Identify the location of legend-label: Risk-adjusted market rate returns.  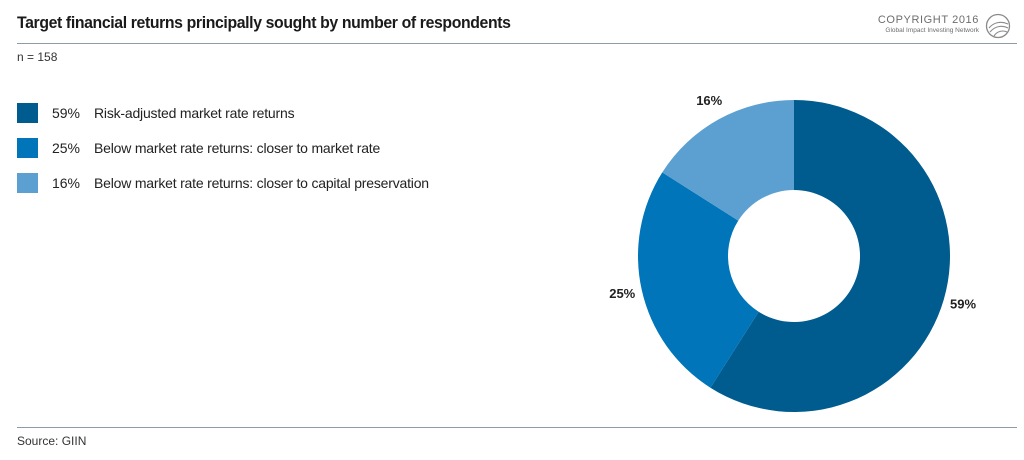
(194, 113).